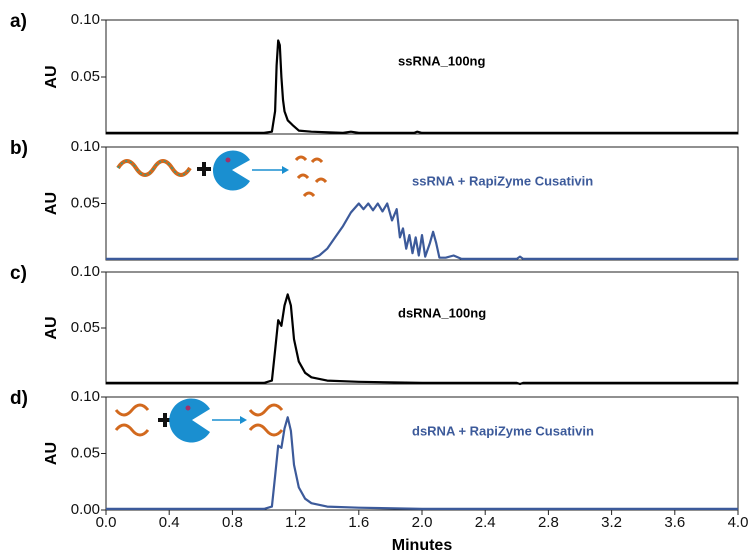  Describe the element at coordinates (442, 312) in the screenshot. I see `annotation: dsRNA_100ng` at that location.